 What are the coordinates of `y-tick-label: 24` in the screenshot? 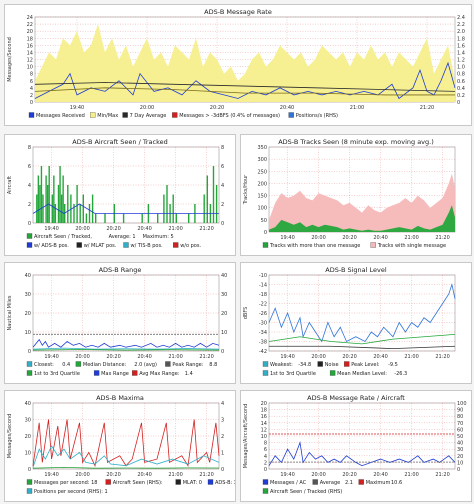 It's located at (30, 18).